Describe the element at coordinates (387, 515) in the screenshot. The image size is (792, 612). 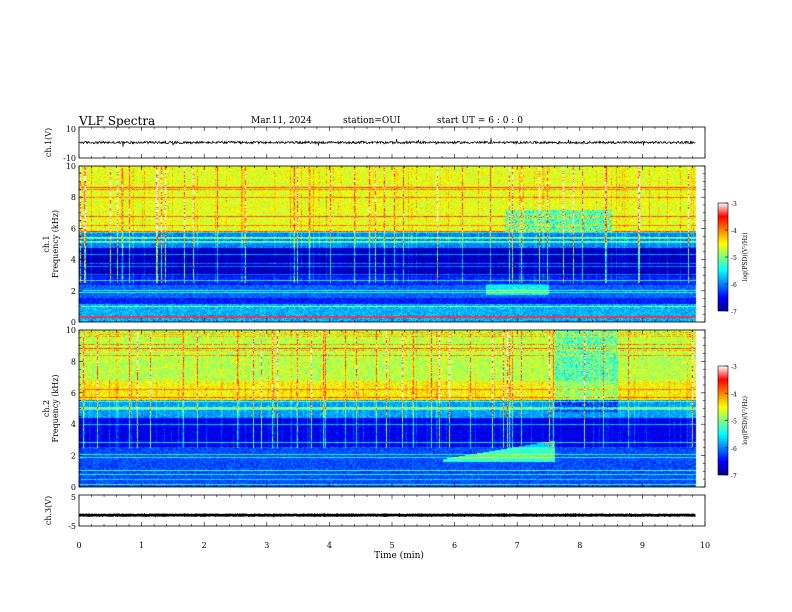
I see `ch3_wave-trace` at that location.